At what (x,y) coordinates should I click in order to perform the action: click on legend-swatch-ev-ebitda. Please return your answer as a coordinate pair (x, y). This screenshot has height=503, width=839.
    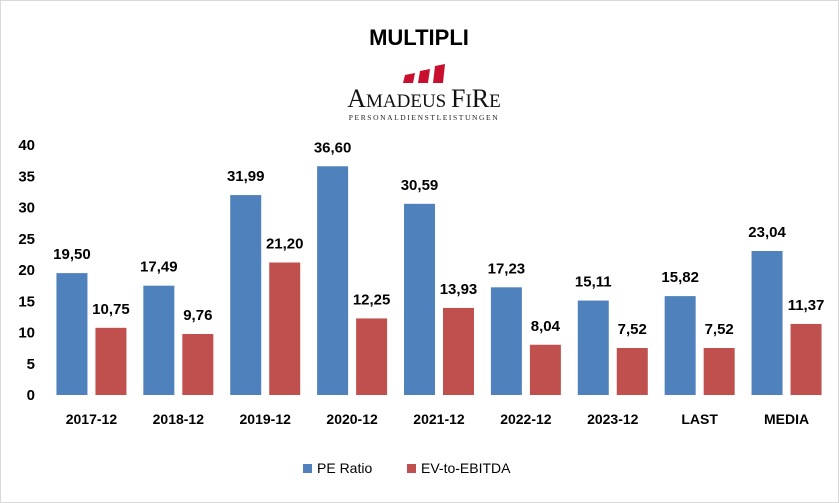
    Looking at the image, I should click on (411, 468).